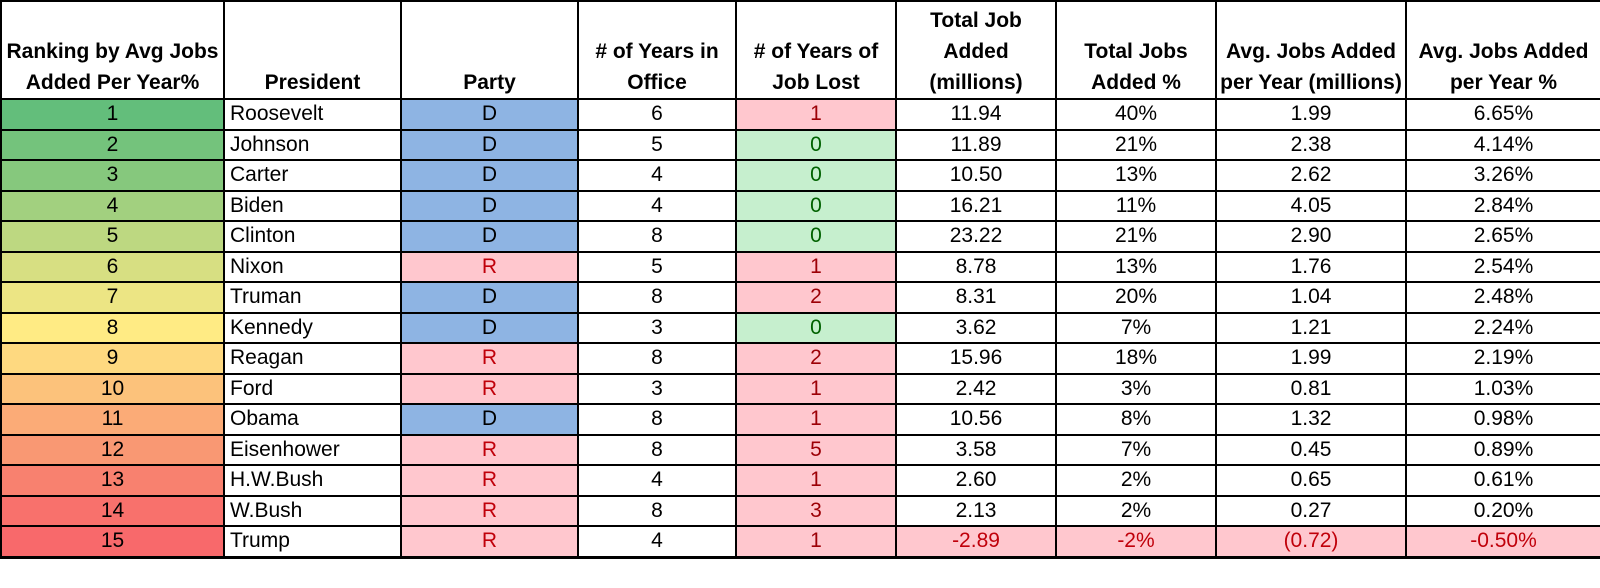  What do you see at coordinates (312, 542) in the screenshot?
I see `president-cell: Trump` at bounding box center [312, 542].